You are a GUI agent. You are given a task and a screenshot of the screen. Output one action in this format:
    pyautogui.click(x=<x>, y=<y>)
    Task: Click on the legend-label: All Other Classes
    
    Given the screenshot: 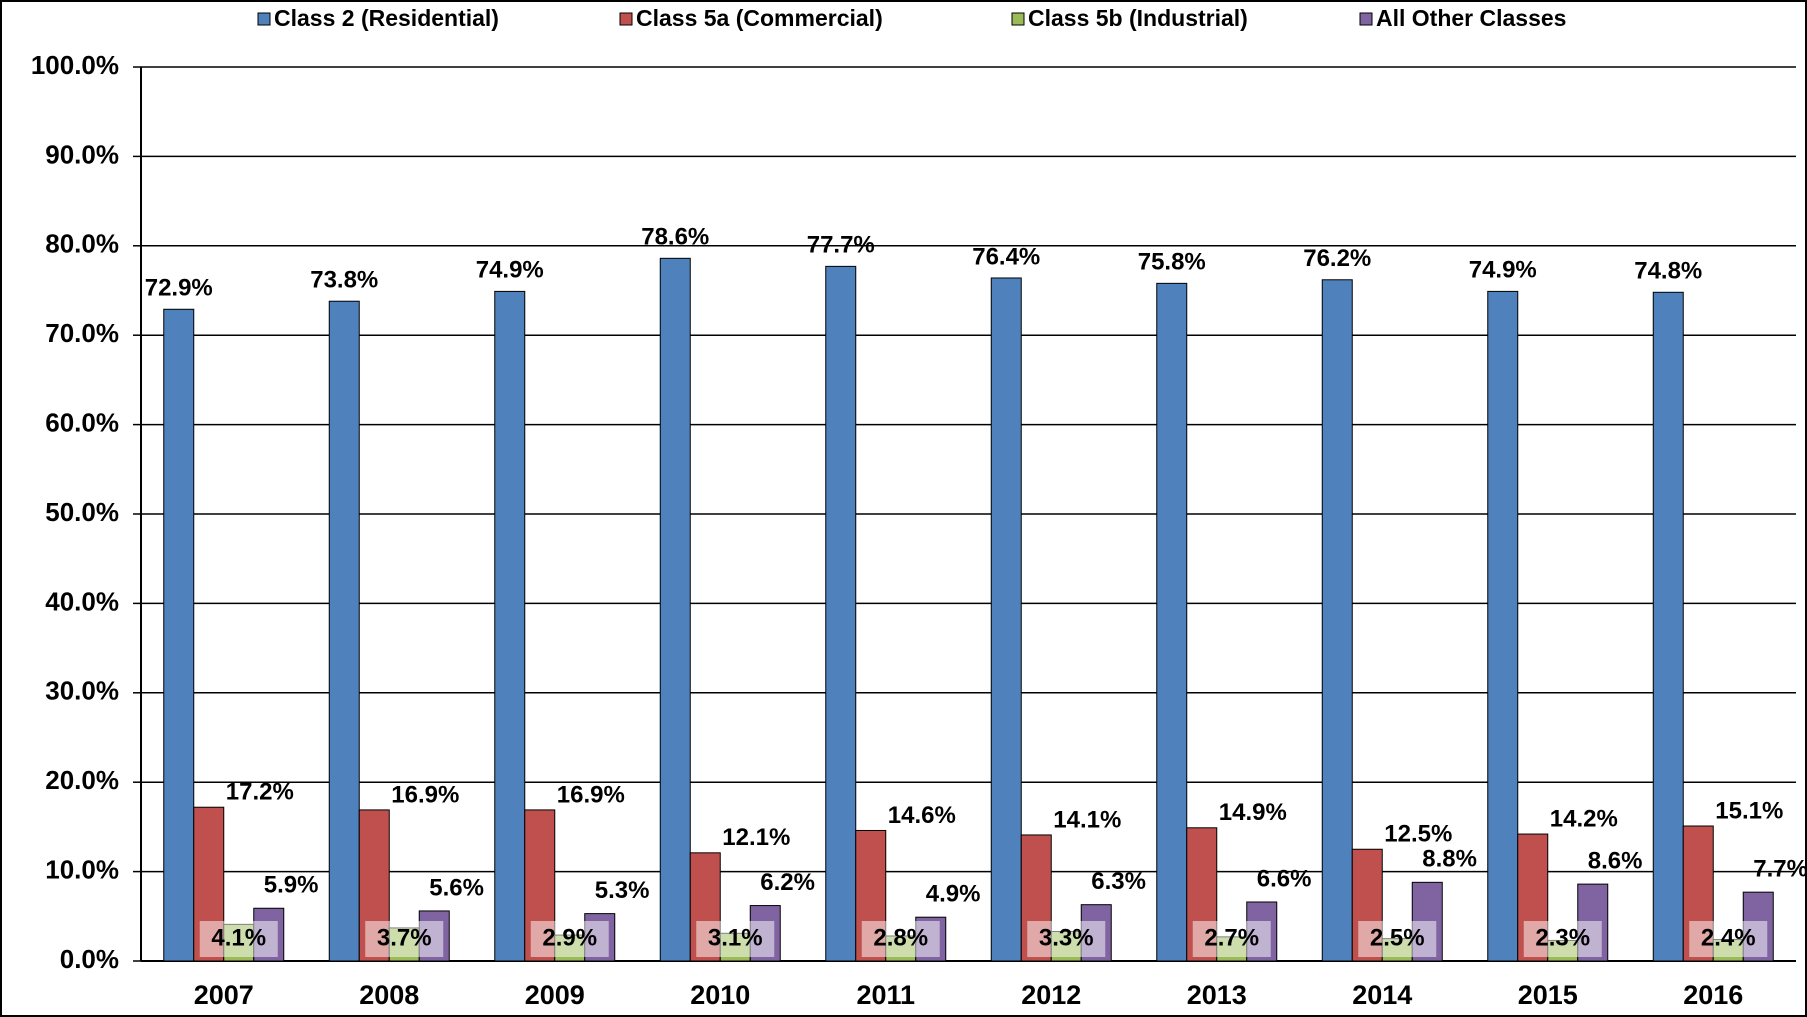 What is the action you would take?
    pyautogui.click(x=1471, y=18)
    